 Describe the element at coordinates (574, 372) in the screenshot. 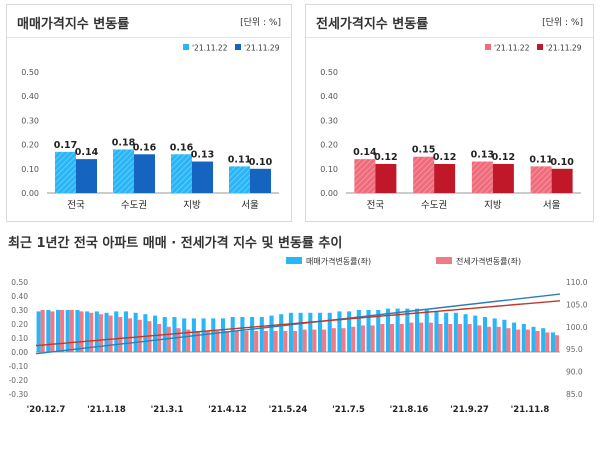

I see `trend-right-ytick-label: 90.0` at that location.